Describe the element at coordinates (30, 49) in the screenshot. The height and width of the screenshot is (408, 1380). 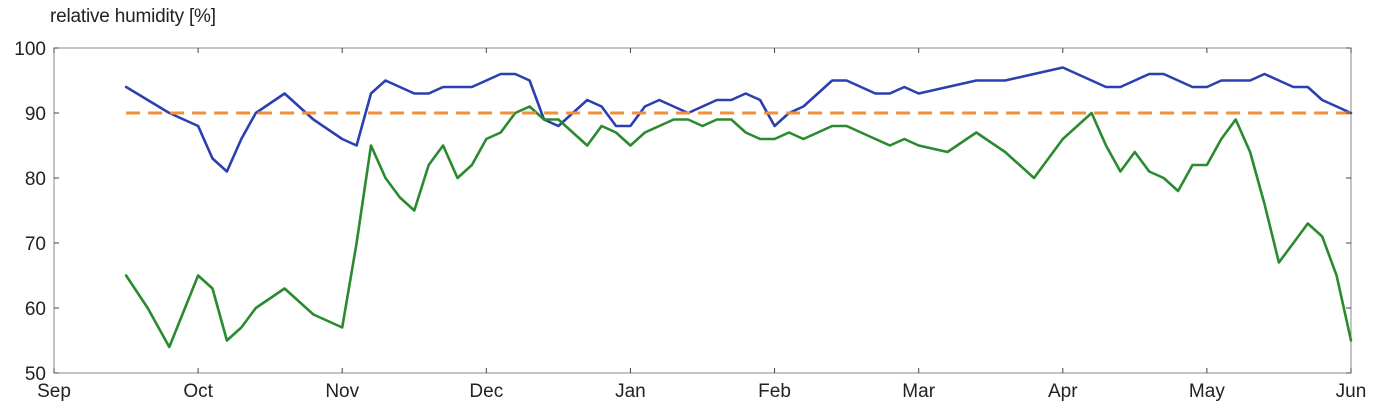
I see `y-tick-label: 100` at that location.